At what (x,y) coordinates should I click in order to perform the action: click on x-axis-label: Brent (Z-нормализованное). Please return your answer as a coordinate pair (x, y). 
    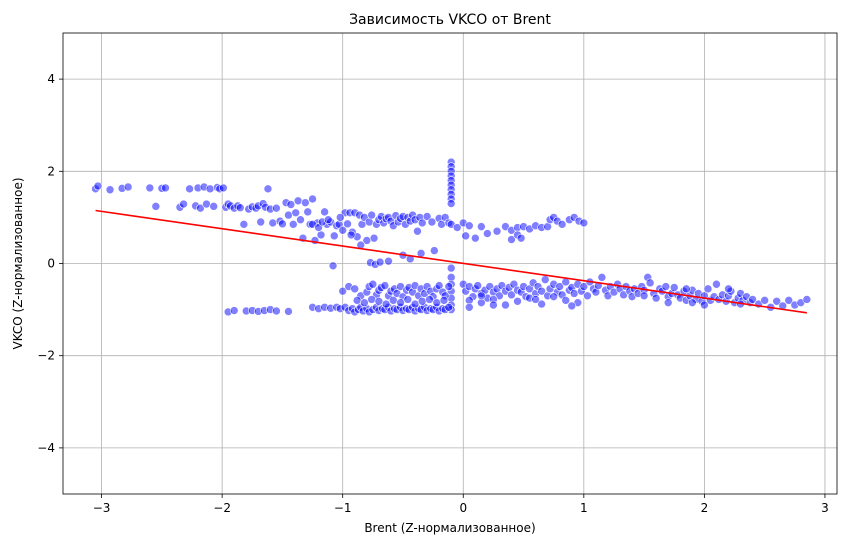
    Looking at the image, I should click on (449, 528).